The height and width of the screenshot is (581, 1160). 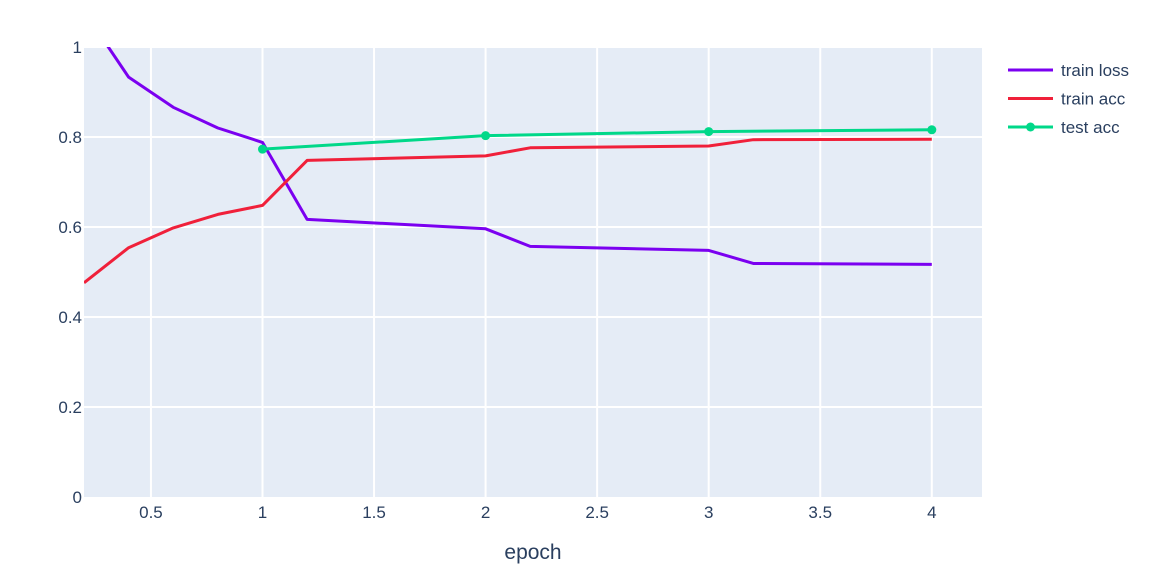 I want to click on y-tick-label: 1, so click(x=77, y=47).